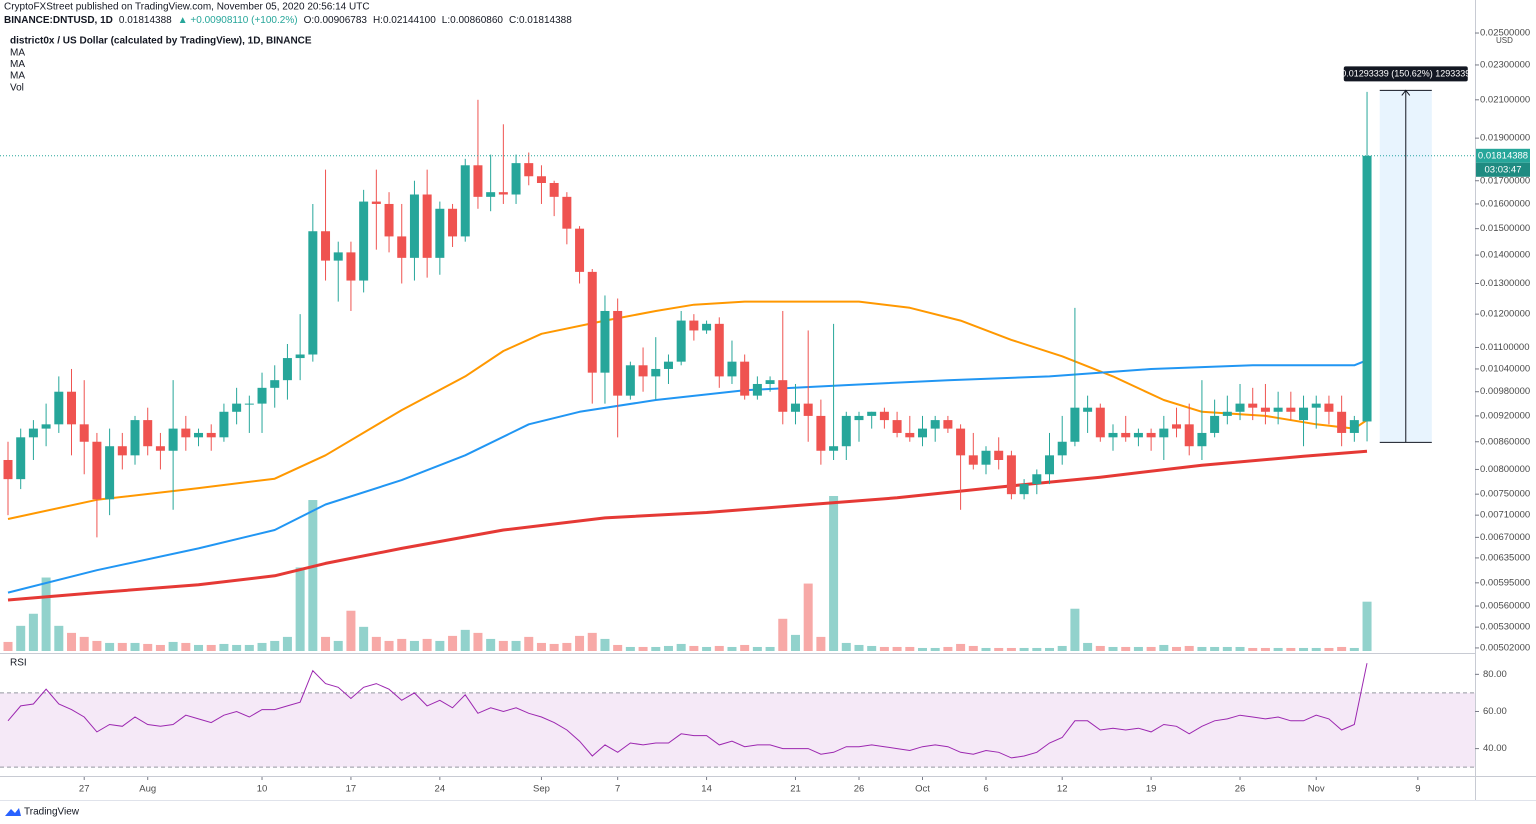  What do you see at coordinates (985, 789) in the screenshot?
I see `x-tick-label: 6` at bounding box center [985, 789].